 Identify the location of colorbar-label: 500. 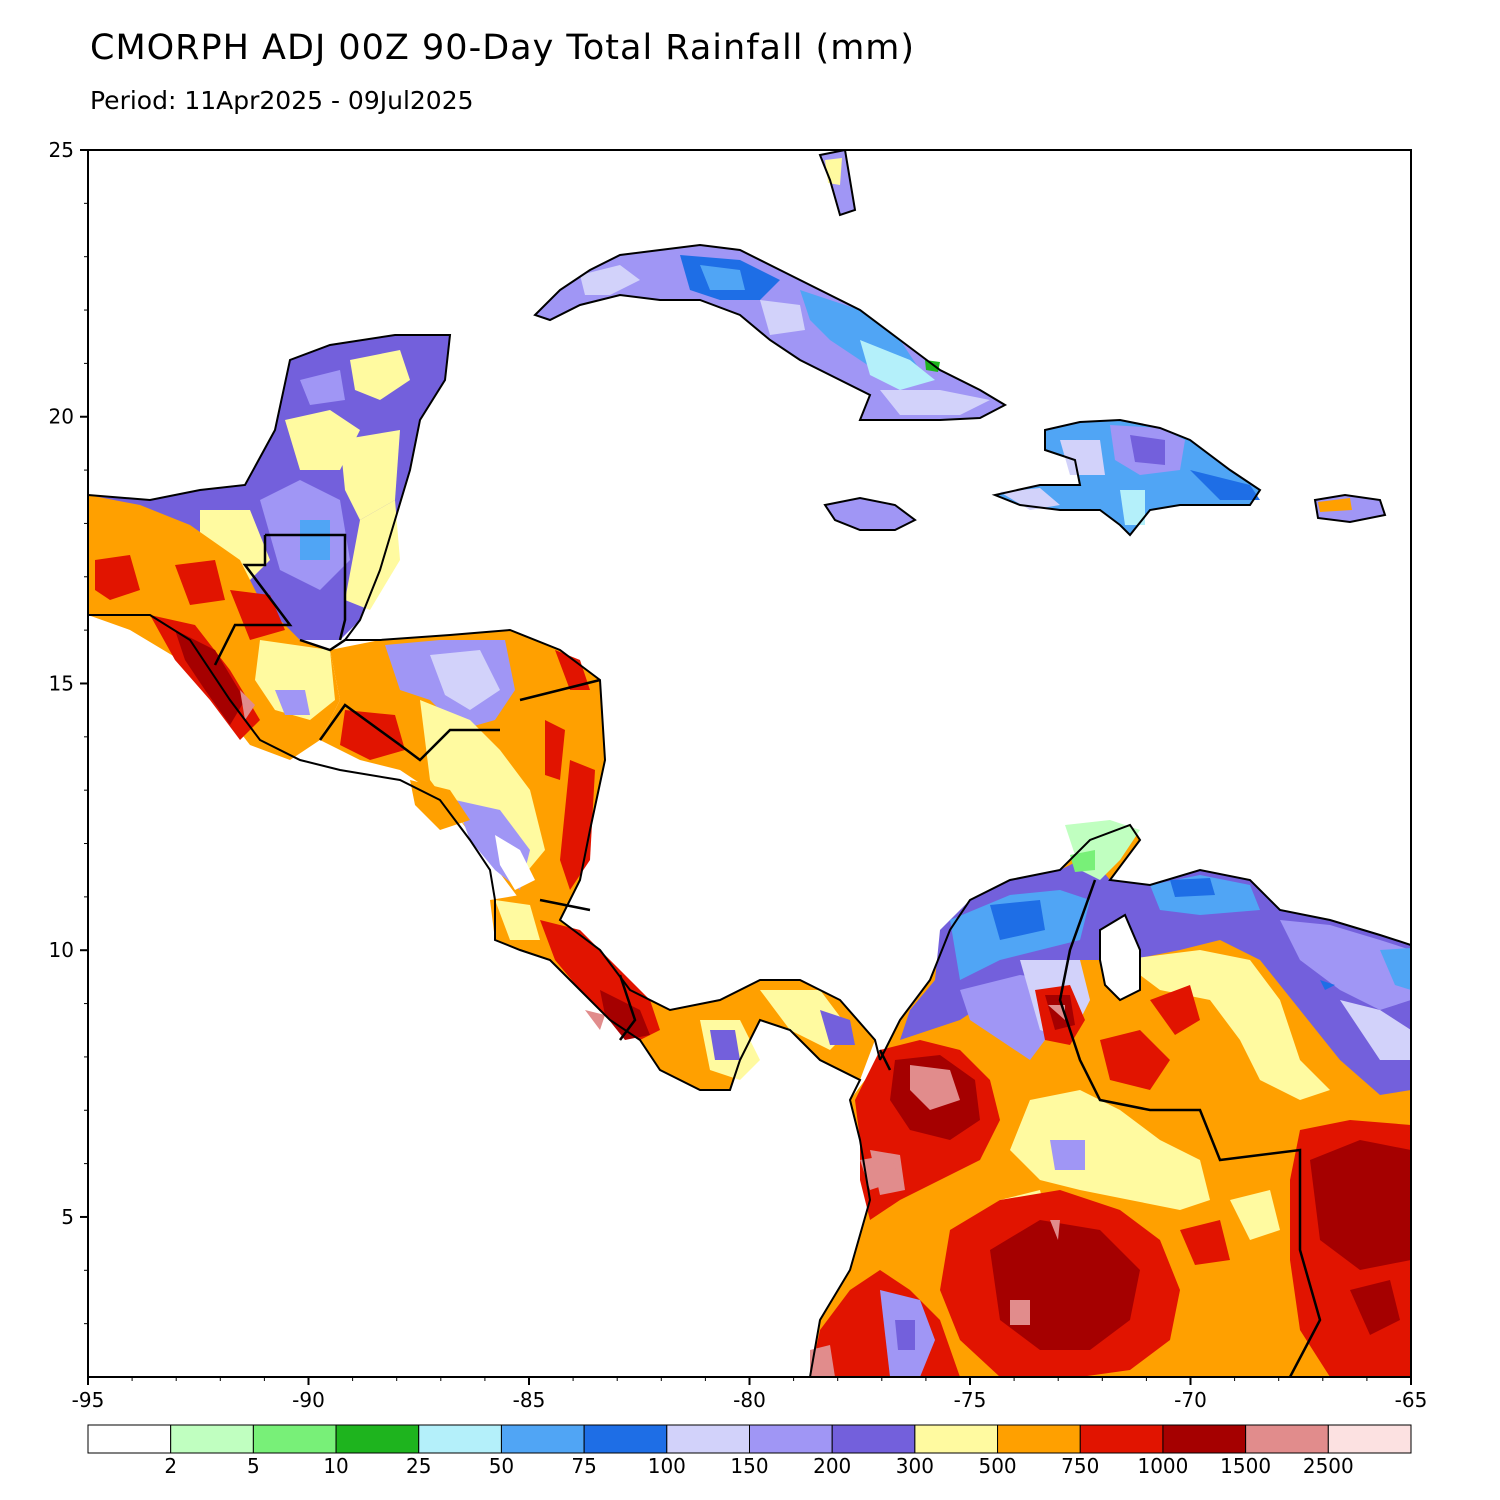
(997, 1466).